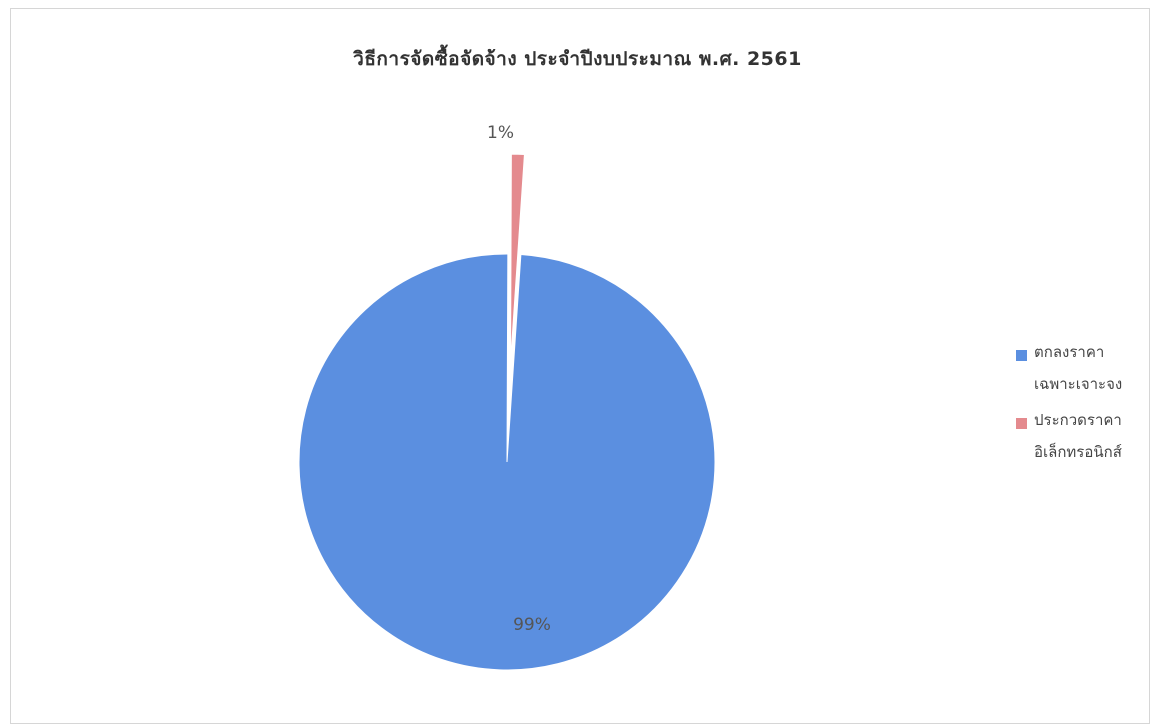 This screenshot has width=1155, height=728. What do you see at coordinates (517, 258) in the screenshot?
I see `pie-slice` at bounding box center [517, 258].